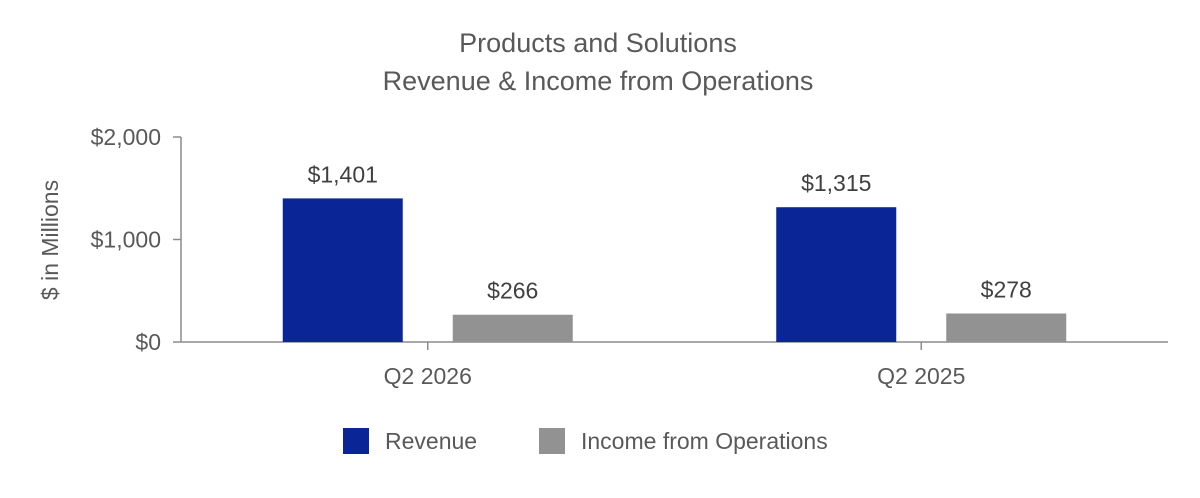 The width and height of the screenshot is (1200, 498). Describe the element at coordinates (704, 441) in the screenshot. I see `legend-label: Income from Operations` at that location.